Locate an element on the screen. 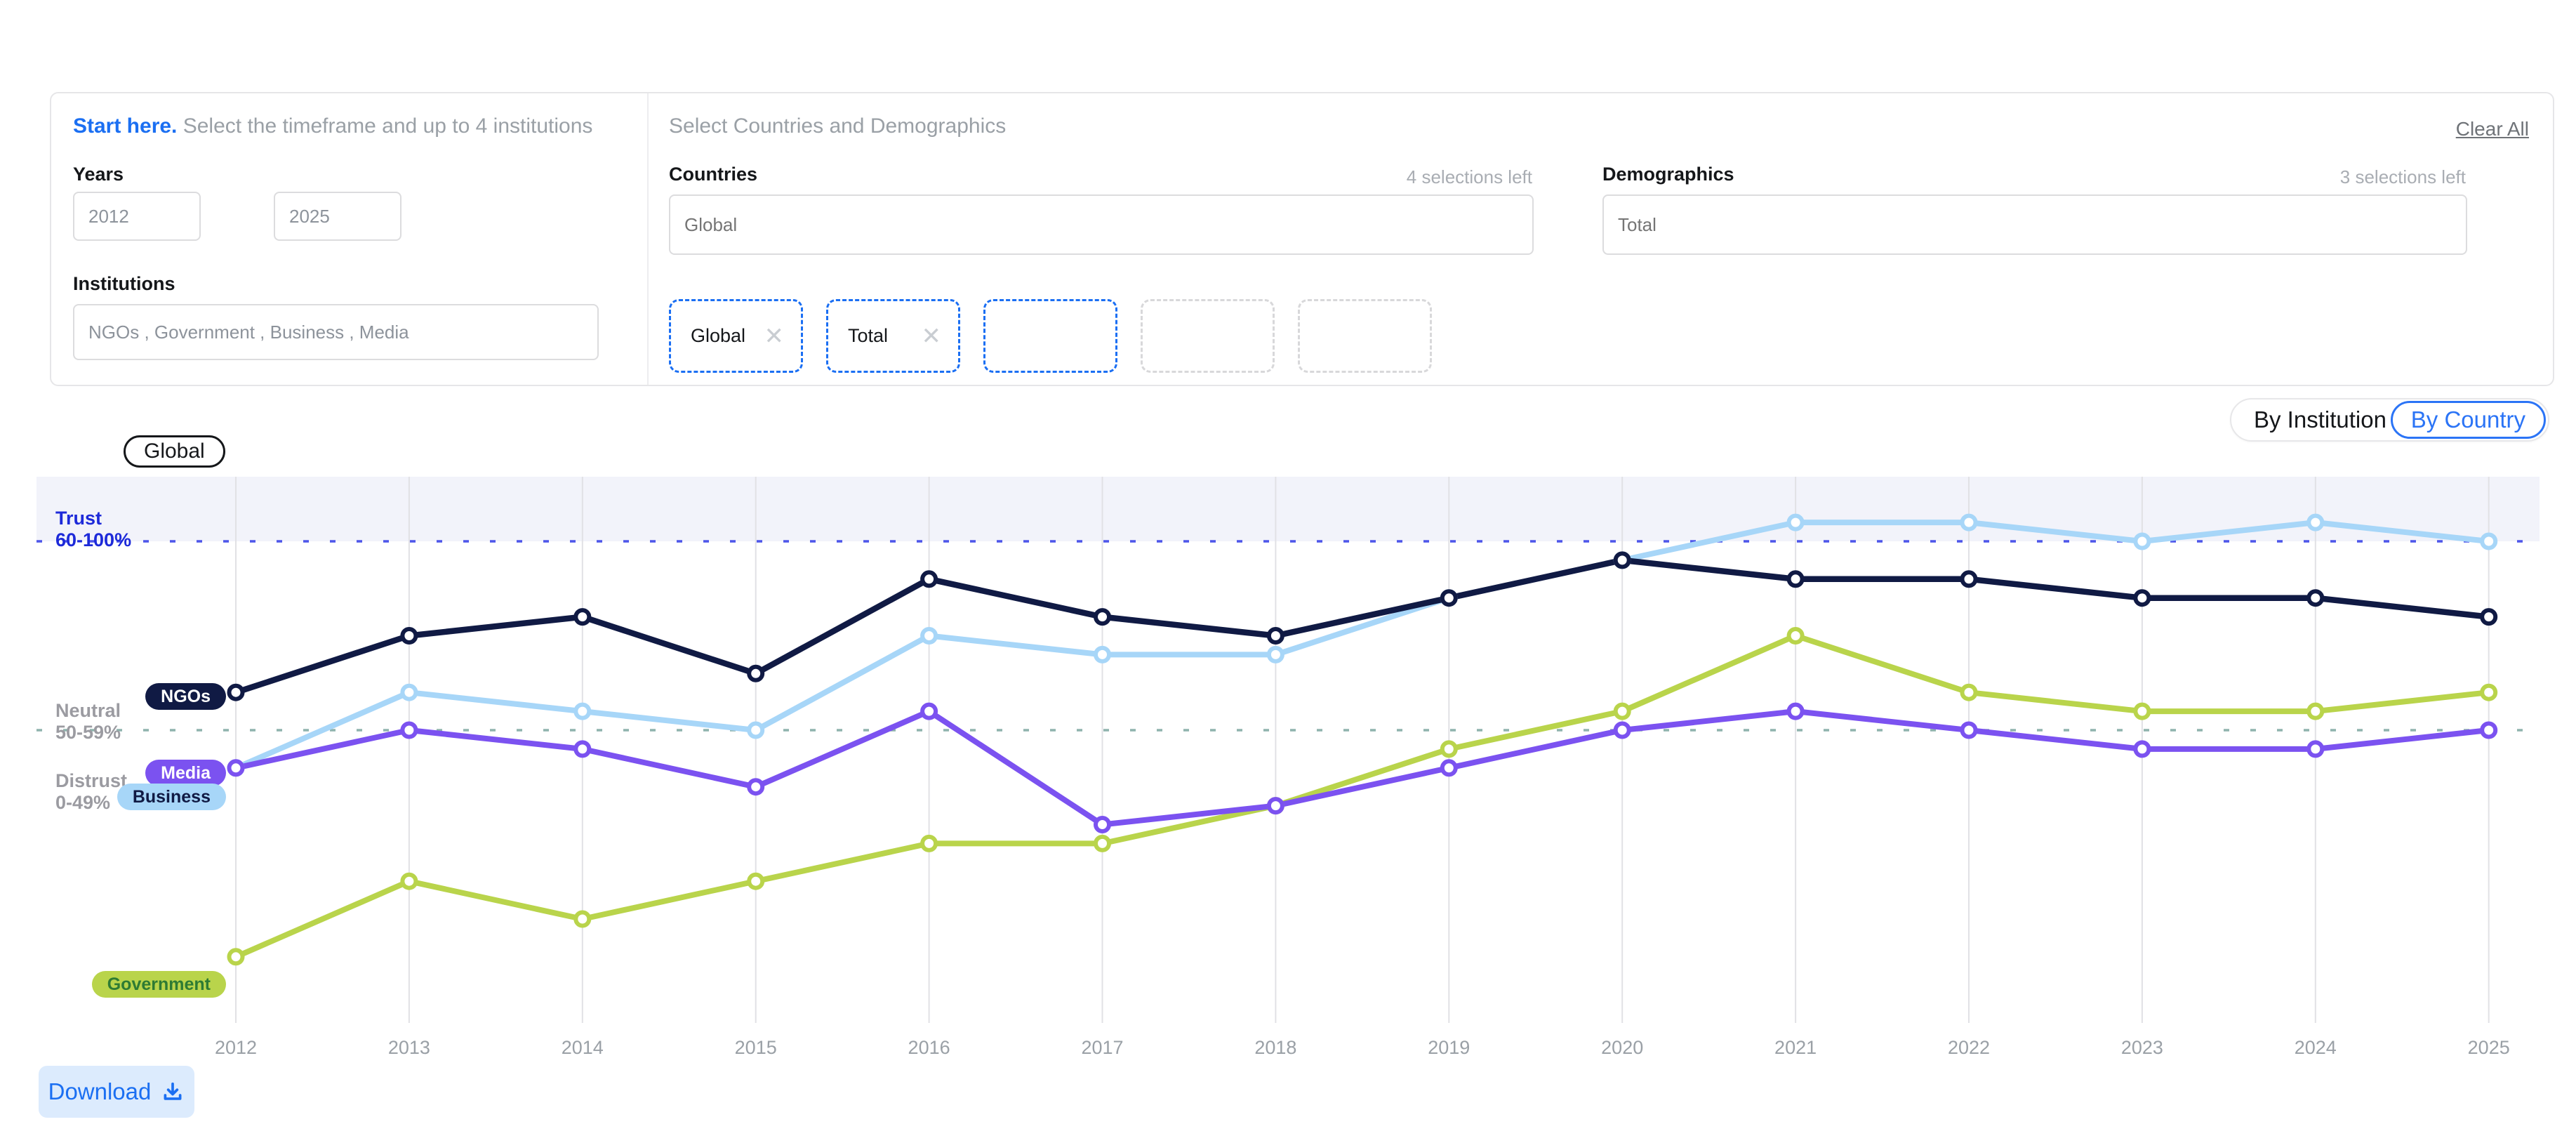 This screenshot has height=1143, width=2576. tab-by-country: By Country is located at coordinates (2468, 420).